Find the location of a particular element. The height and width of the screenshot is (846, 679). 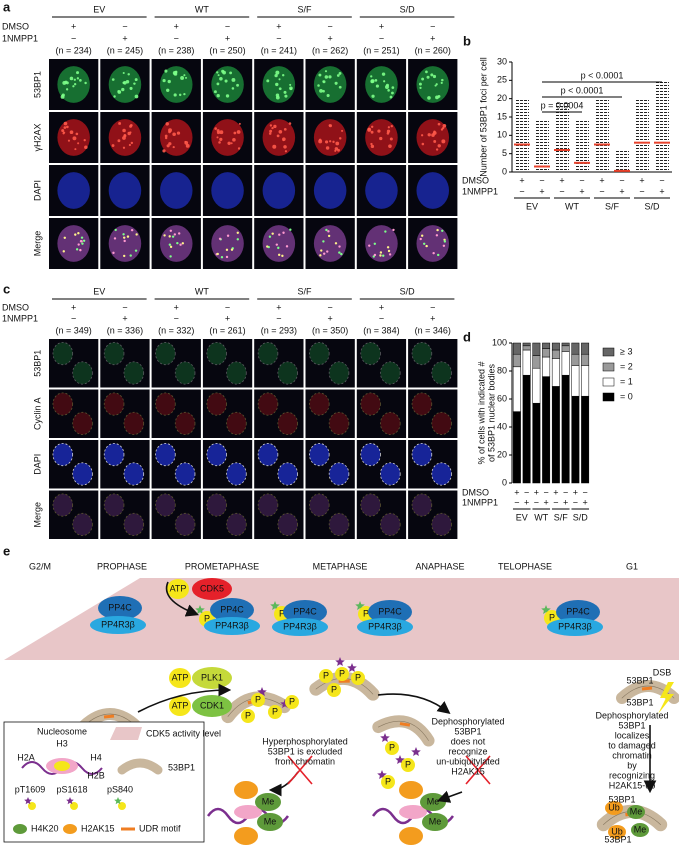

y-axis-label: of 53BP1 nuclear bodies is located at coordinates (491, 412).